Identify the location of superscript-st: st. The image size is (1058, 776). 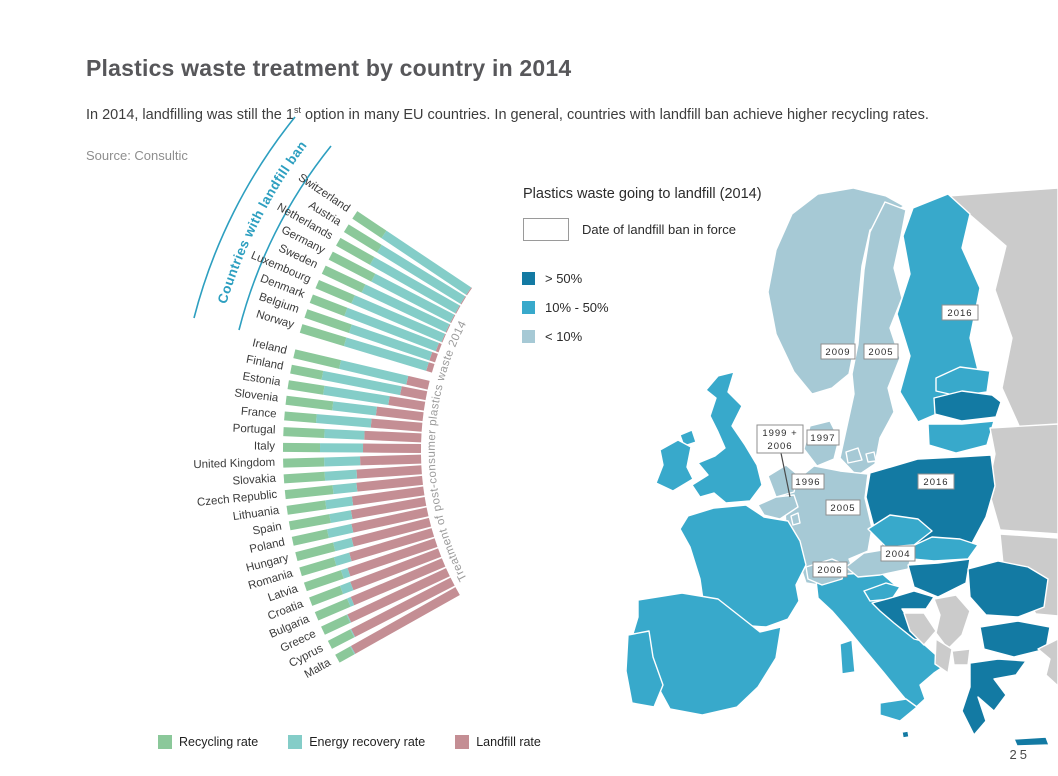
(297, 110).